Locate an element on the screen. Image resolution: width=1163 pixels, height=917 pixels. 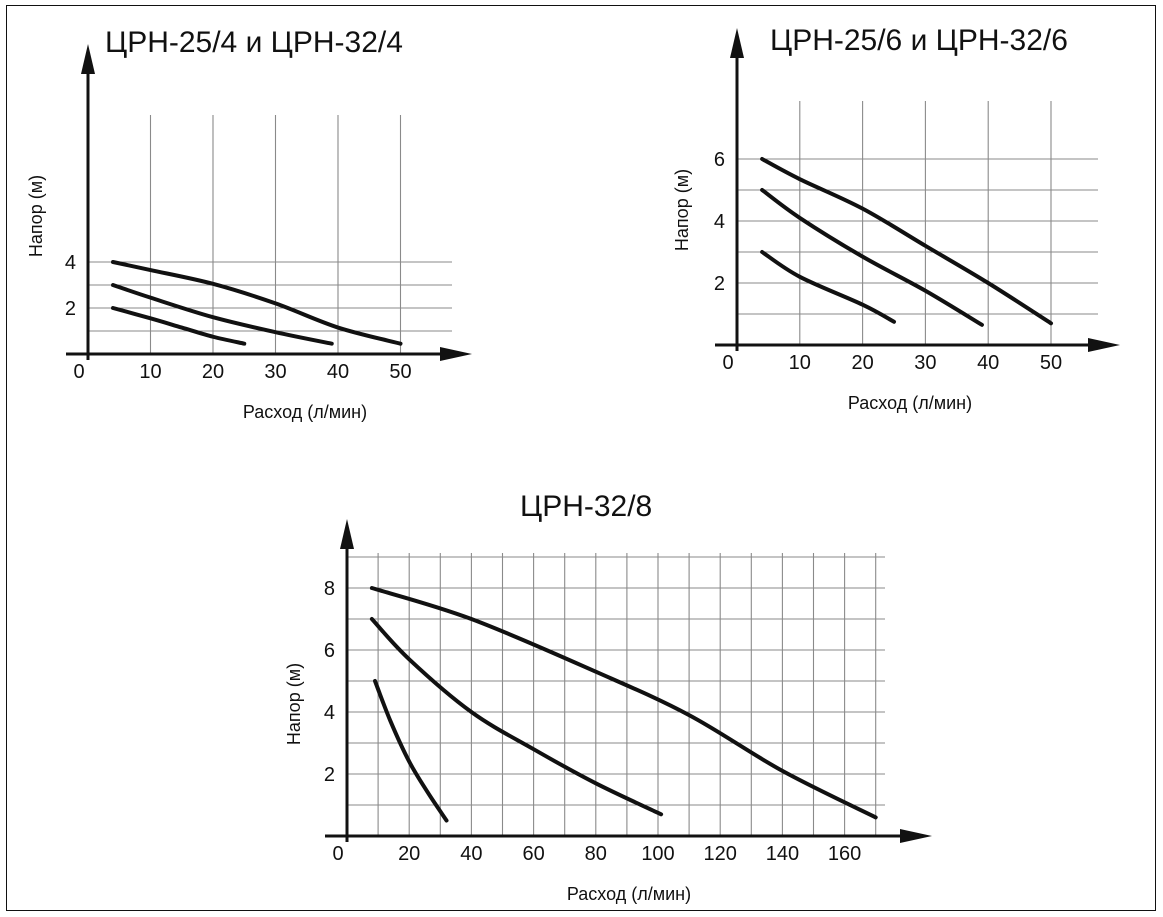
chart-2-title: ЦРН-25/6 и ЦРН-32/6 is located at coordinates (919, 40).